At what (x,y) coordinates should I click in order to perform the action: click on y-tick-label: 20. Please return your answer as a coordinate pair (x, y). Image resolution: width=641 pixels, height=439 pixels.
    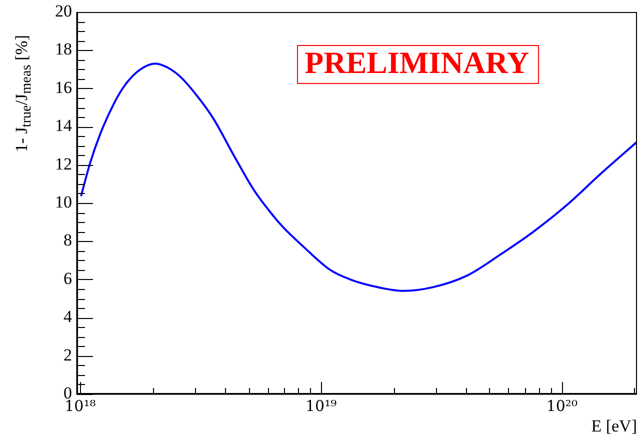
    Looking at the image, I should click on (63, 10).